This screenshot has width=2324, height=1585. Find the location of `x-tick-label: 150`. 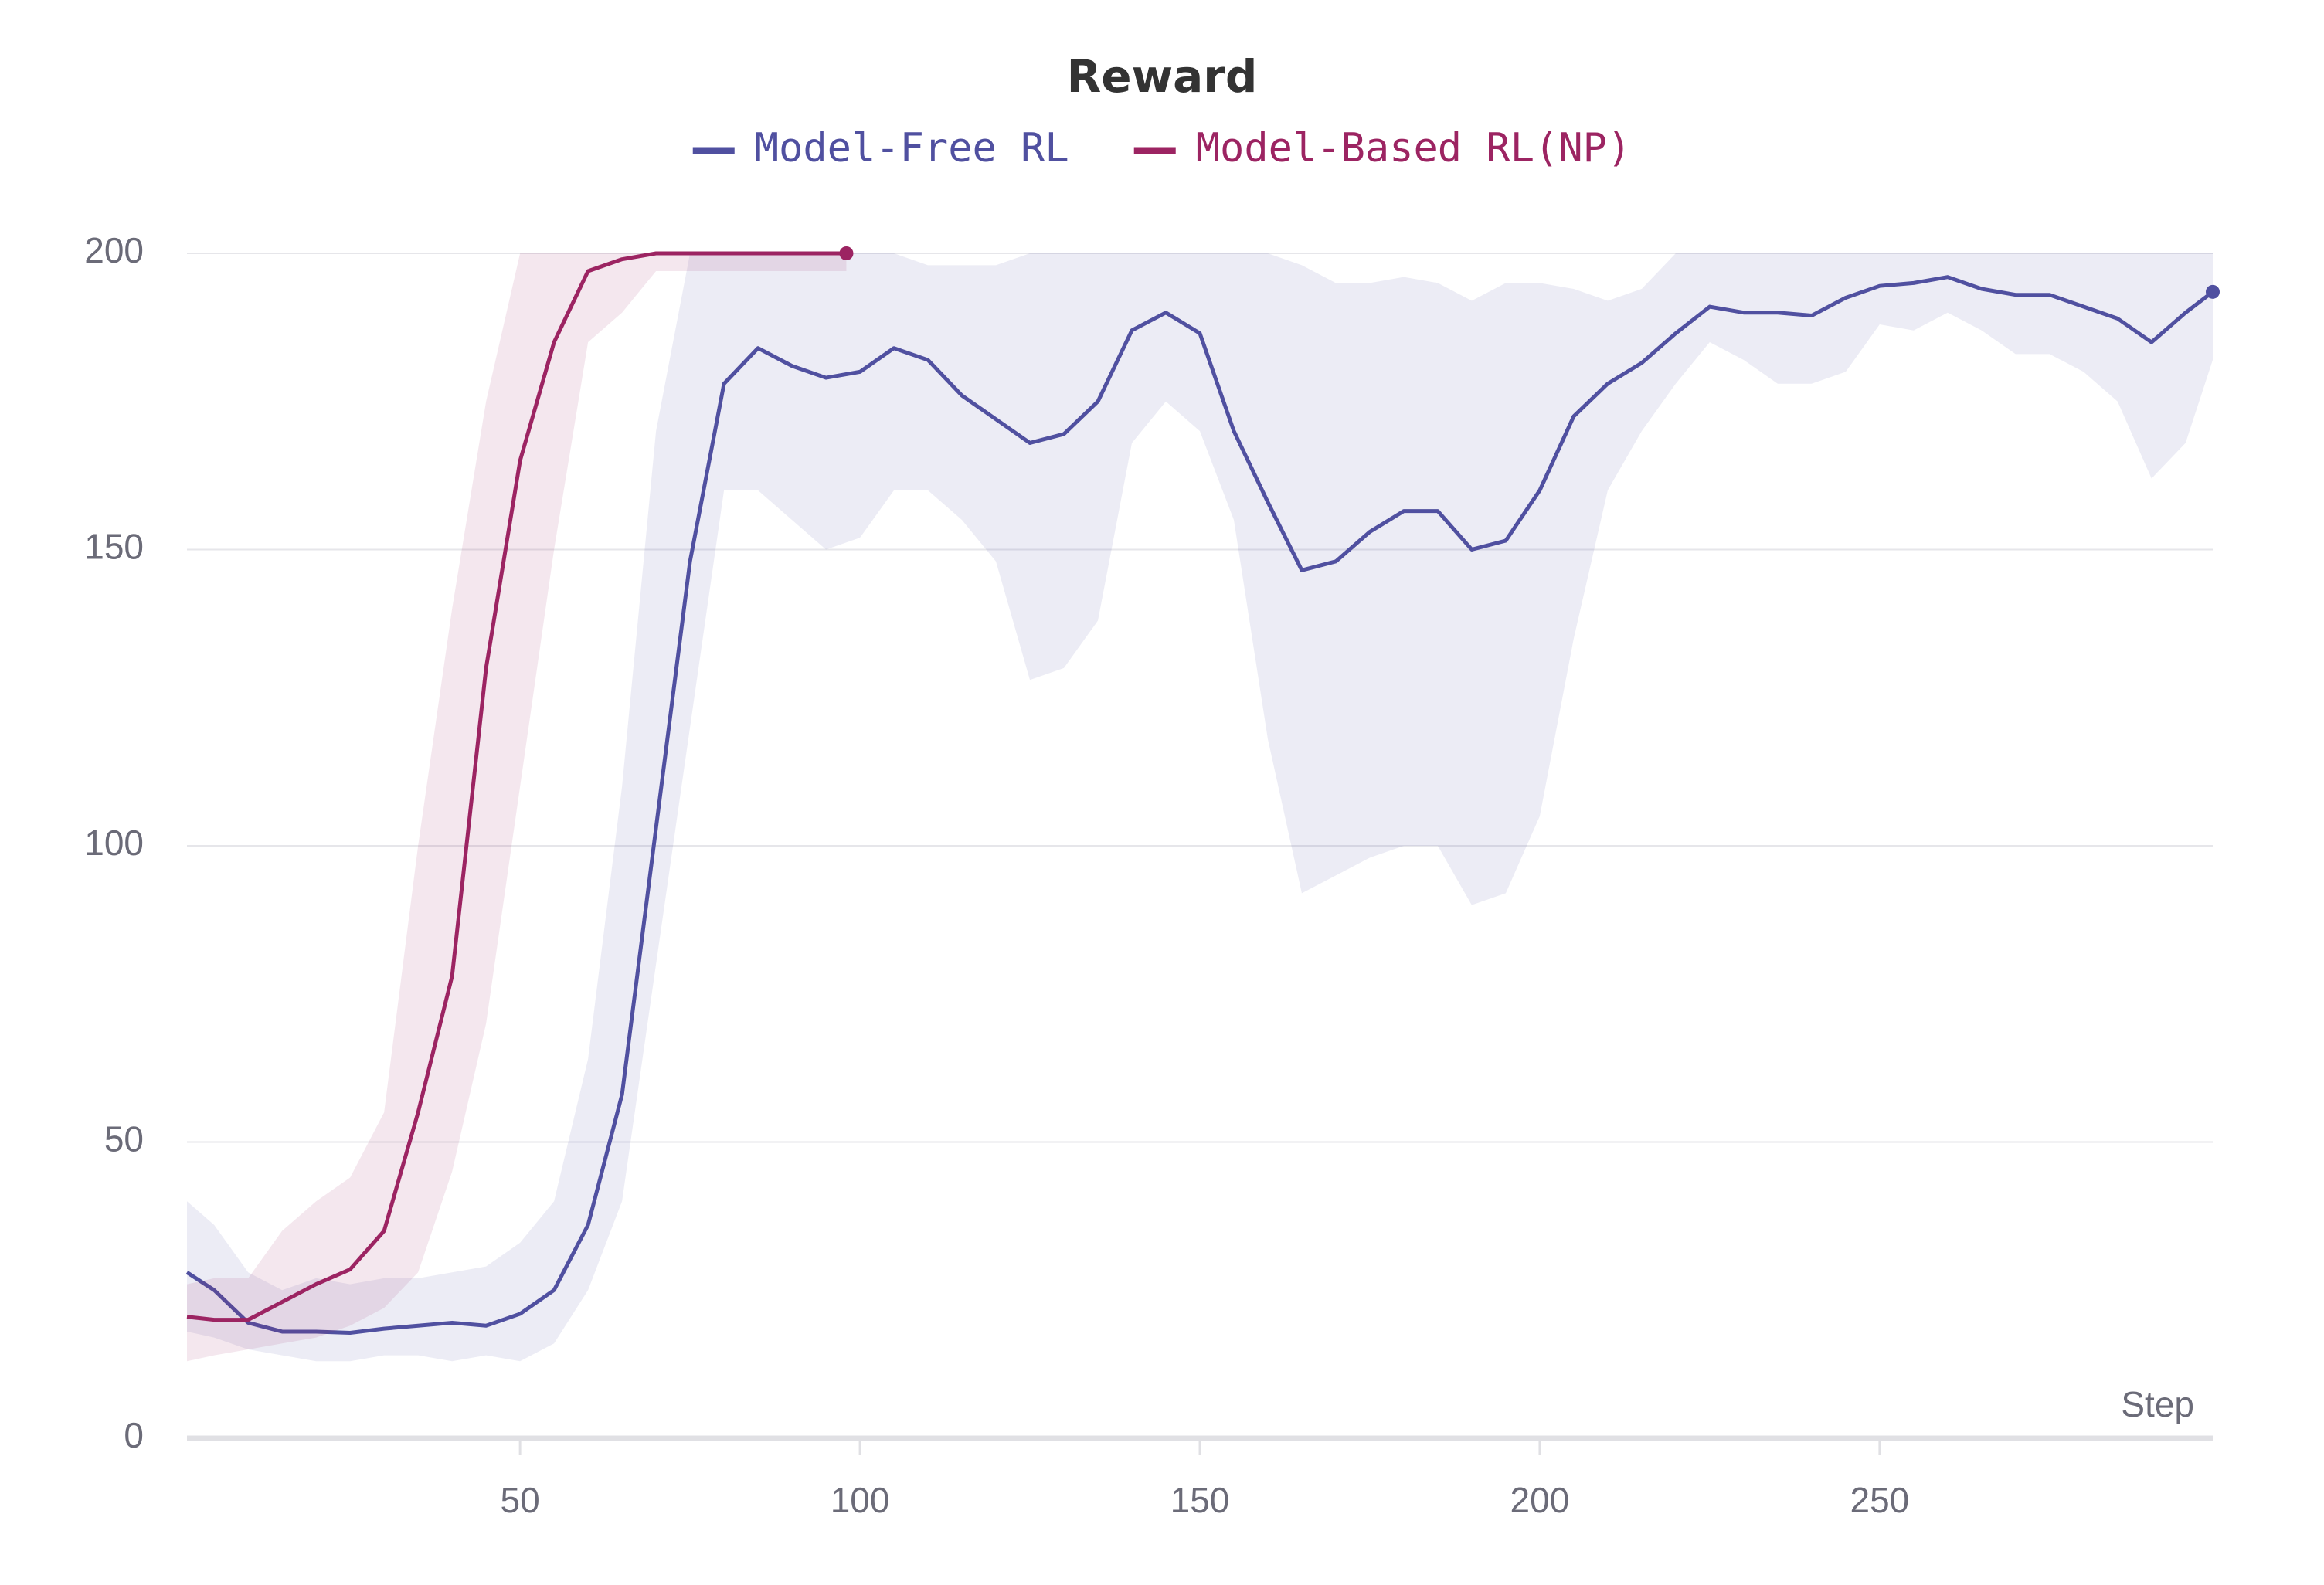

x-tick-label: 150 is located at coordinates (1200, 1500).